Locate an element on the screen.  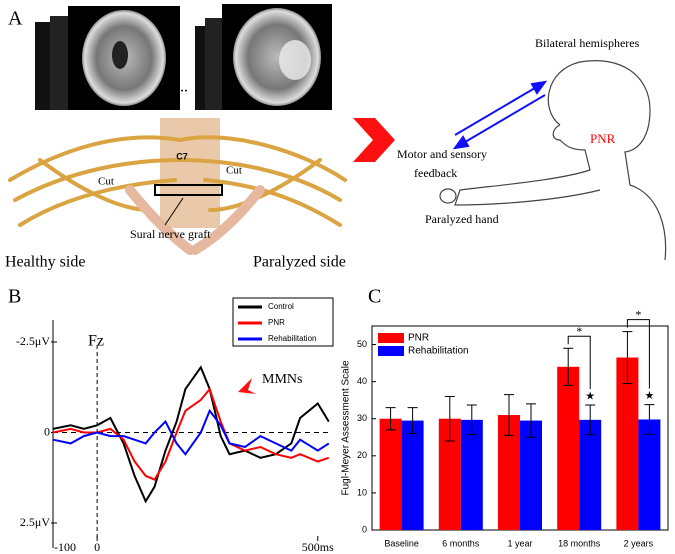
x-tick-label: 6 months is located at coordinates (461, 543).